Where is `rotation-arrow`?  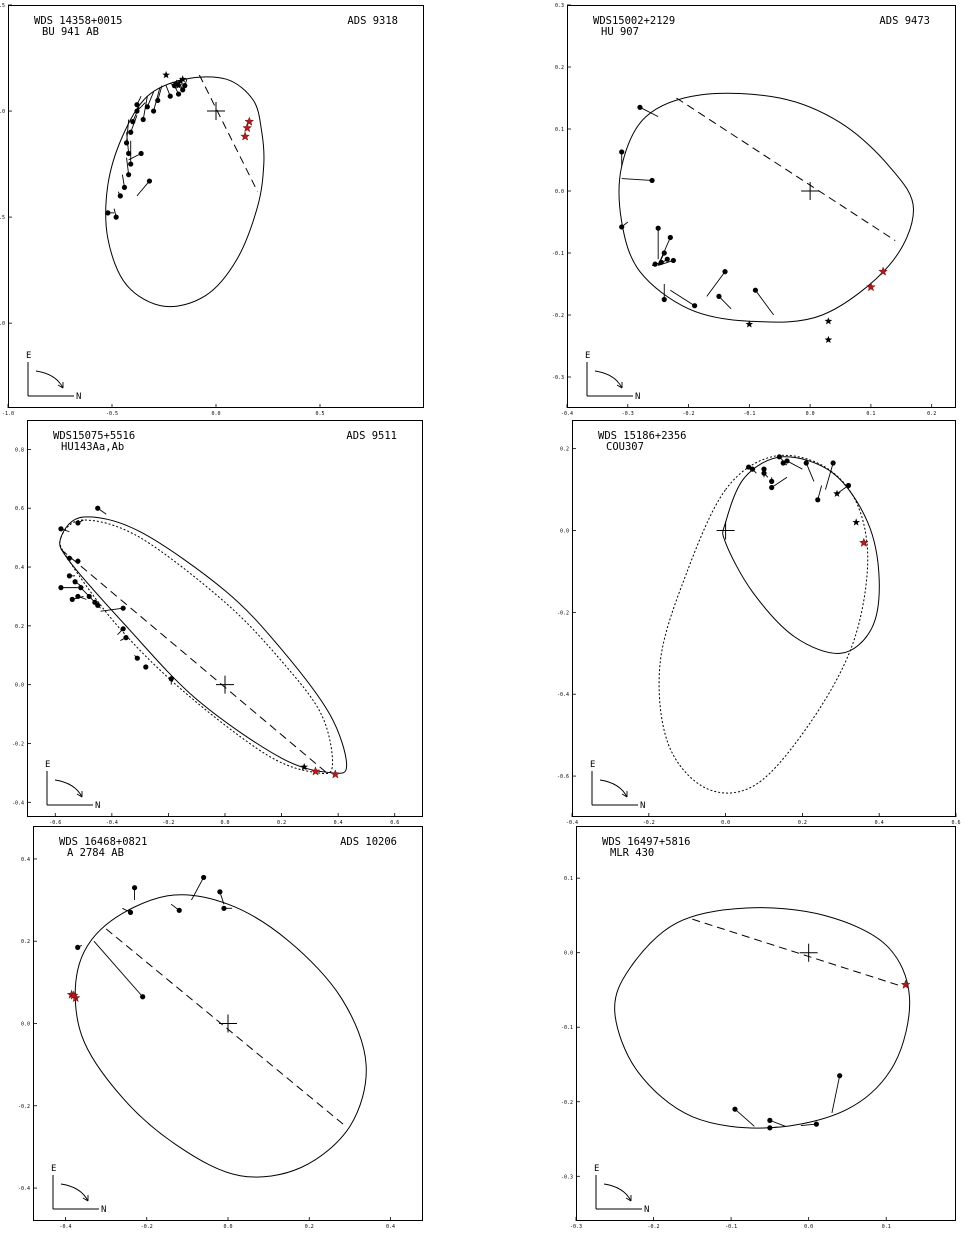 rotation-arrow is located at coordinates (608, 379).